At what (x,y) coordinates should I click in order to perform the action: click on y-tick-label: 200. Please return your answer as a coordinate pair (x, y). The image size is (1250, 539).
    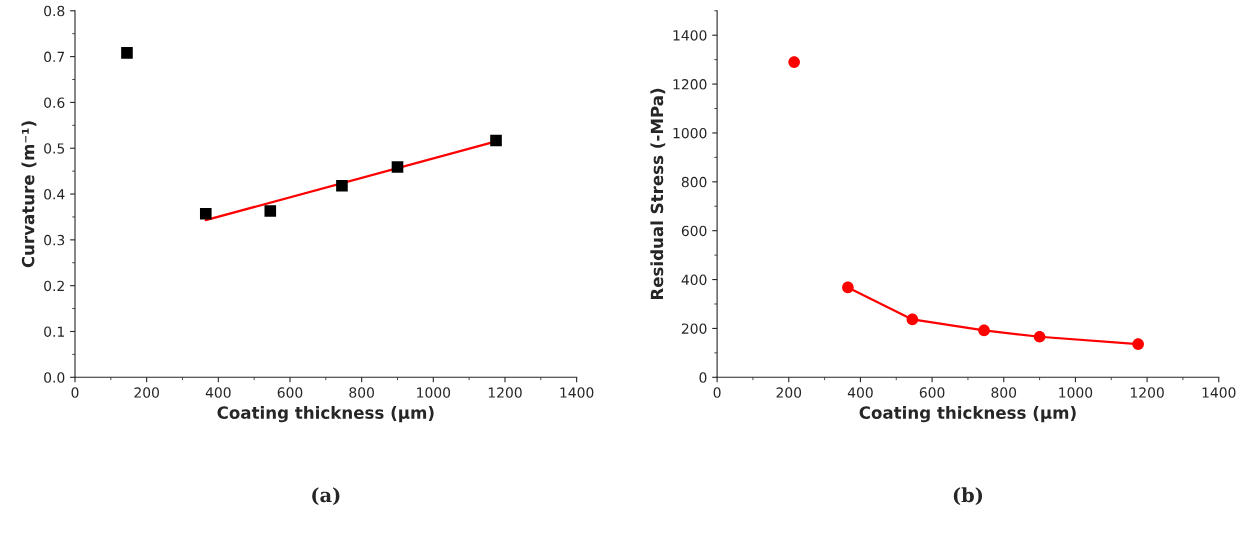
    Looking at the image, I should click on (694, 328).